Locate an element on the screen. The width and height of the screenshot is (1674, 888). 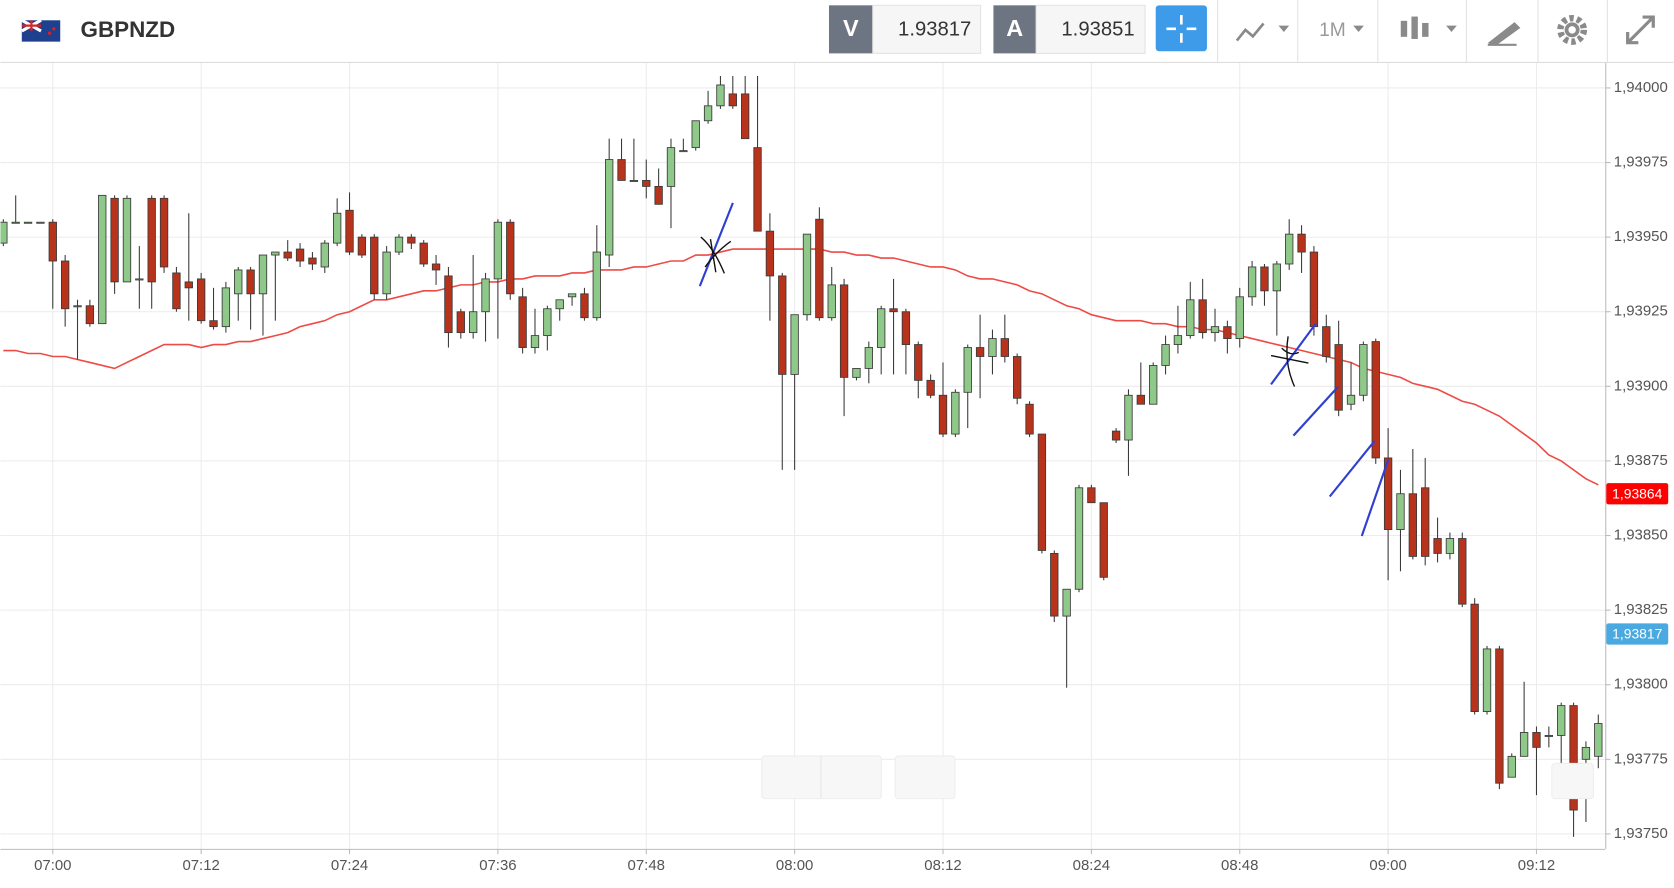
candle-style-button is located at coordinates (1428, 27).